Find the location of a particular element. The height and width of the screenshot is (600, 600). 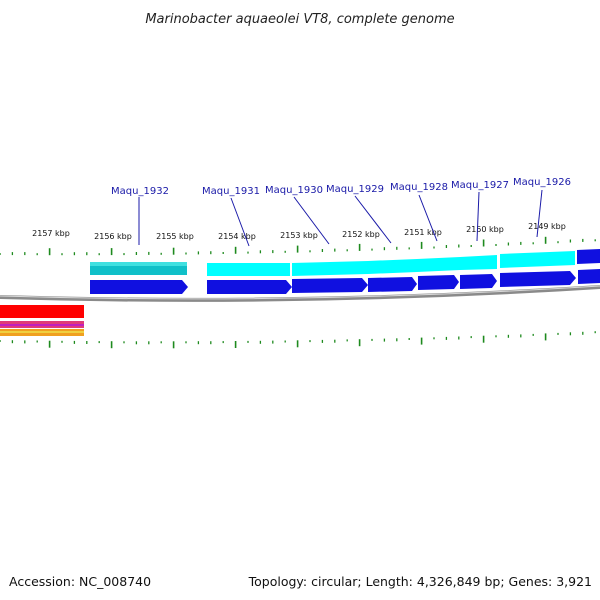

cds-feature-maqu-1926 is located at coordinates (538, 279).